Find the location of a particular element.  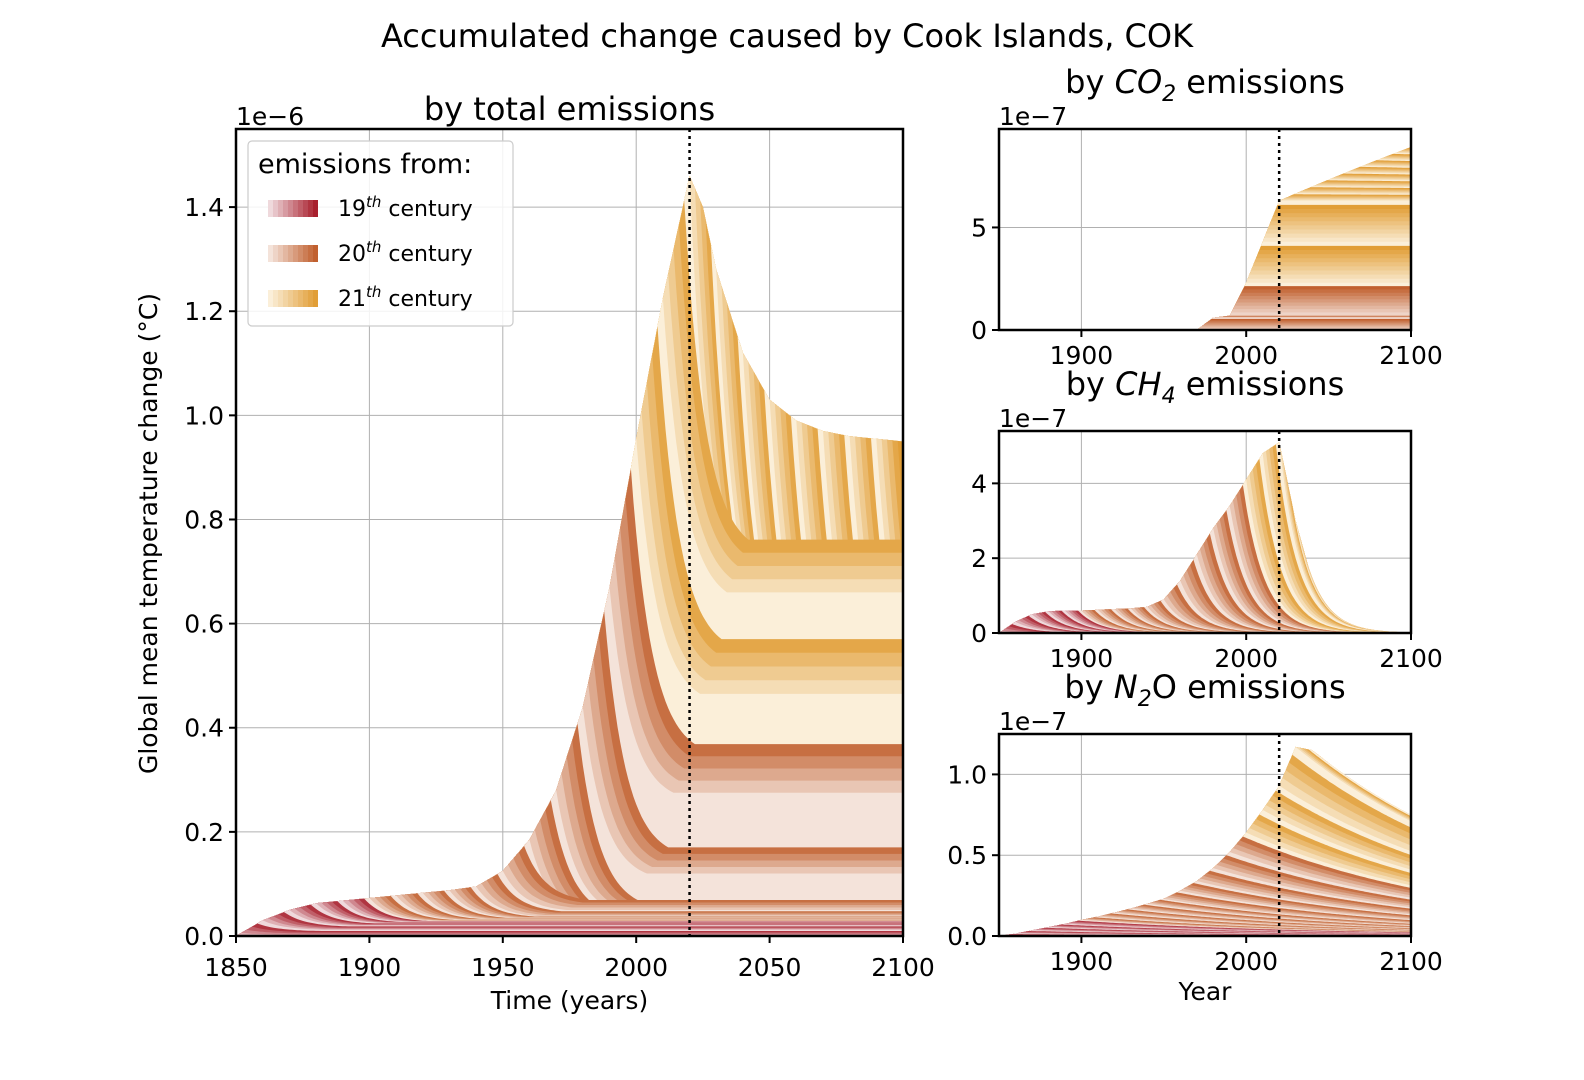

ch4-emissions-panel: 1900 2000 2100 0 2 4 1e−7by CH4 emissions is located at coordinates (1207, 519).